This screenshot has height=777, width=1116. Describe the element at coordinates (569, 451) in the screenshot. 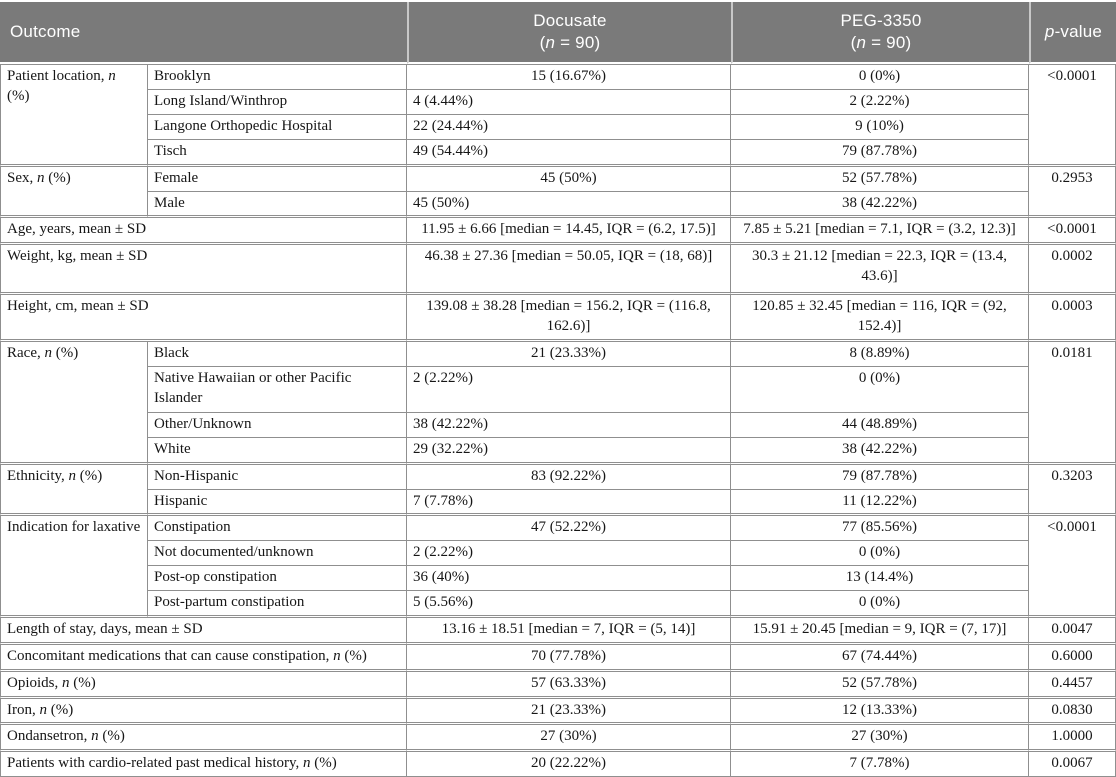

I see `docusate-value: 29 (32.22%)` at that location.